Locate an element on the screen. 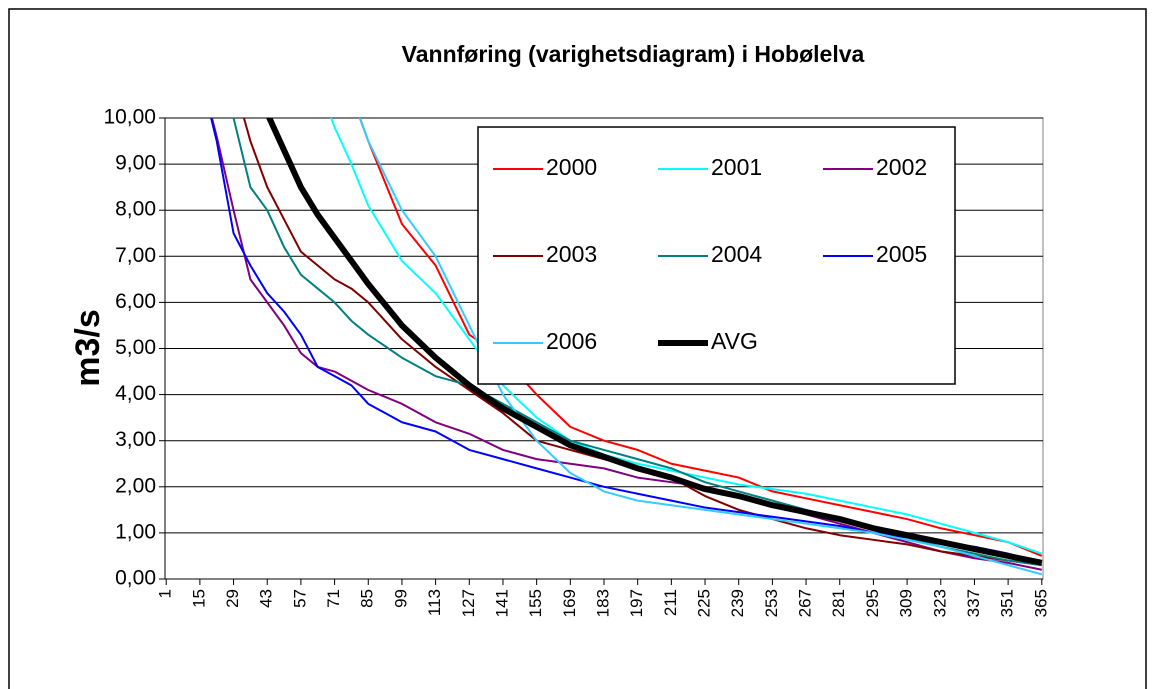 The width and height of the screenshot is (1155, 689). x-tick-label: 15 is located at coordinates (198, 598).